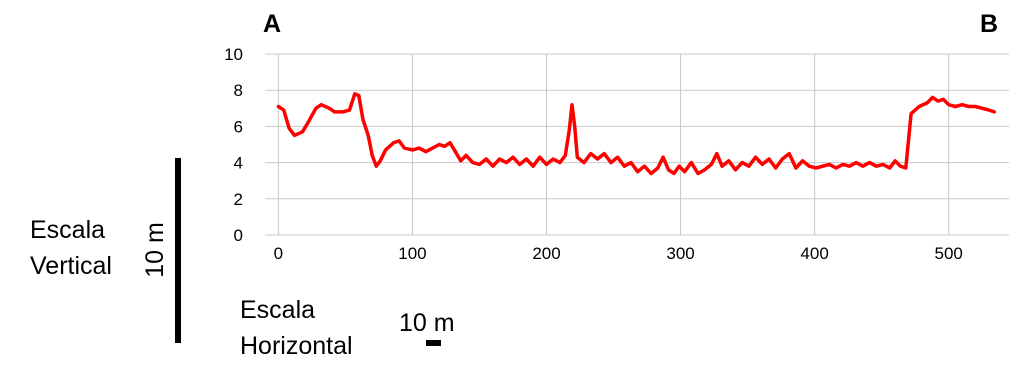 The image size is (1021, 367). Describe the element at coordinates (277, 310) in the screenshot. I see `horizontal-scale-label-line1: Escala` at that location.